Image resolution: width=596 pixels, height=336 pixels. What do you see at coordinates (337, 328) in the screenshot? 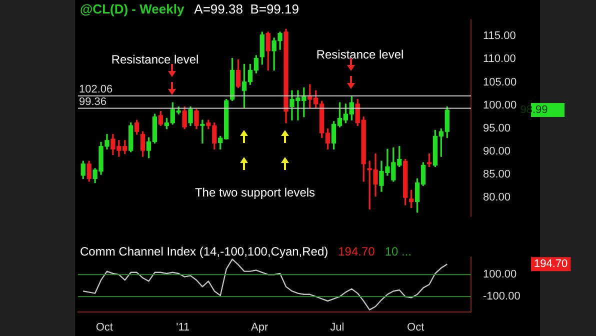
I see `x-tick-label: Jul` at bounding box center [337, 328].